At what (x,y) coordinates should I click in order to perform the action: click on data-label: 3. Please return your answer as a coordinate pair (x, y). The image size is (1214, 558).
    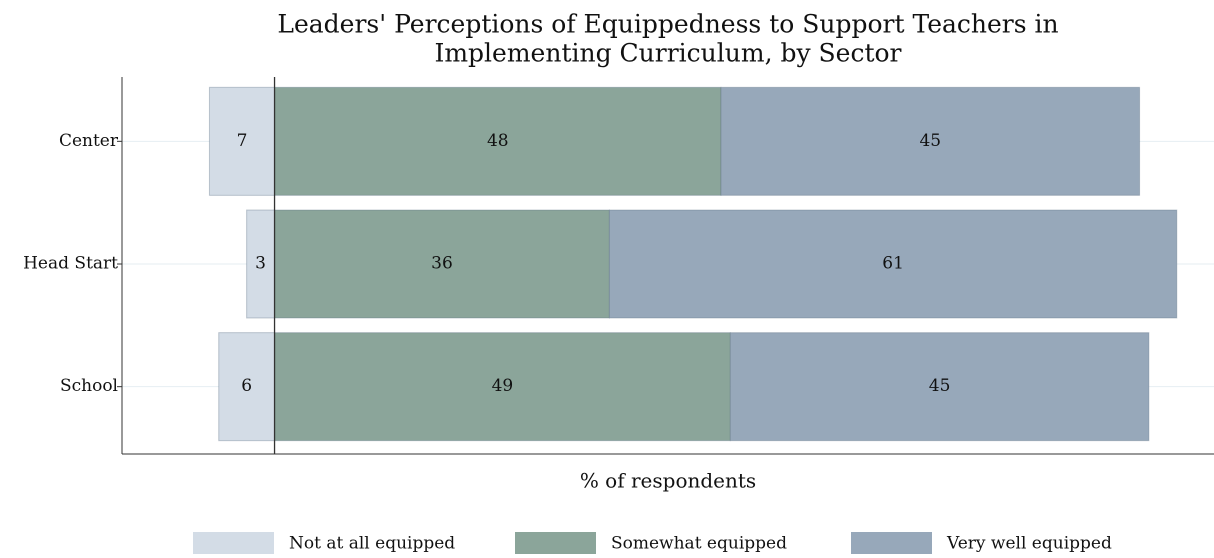
    Looking at the image, I should click on (260, 264).